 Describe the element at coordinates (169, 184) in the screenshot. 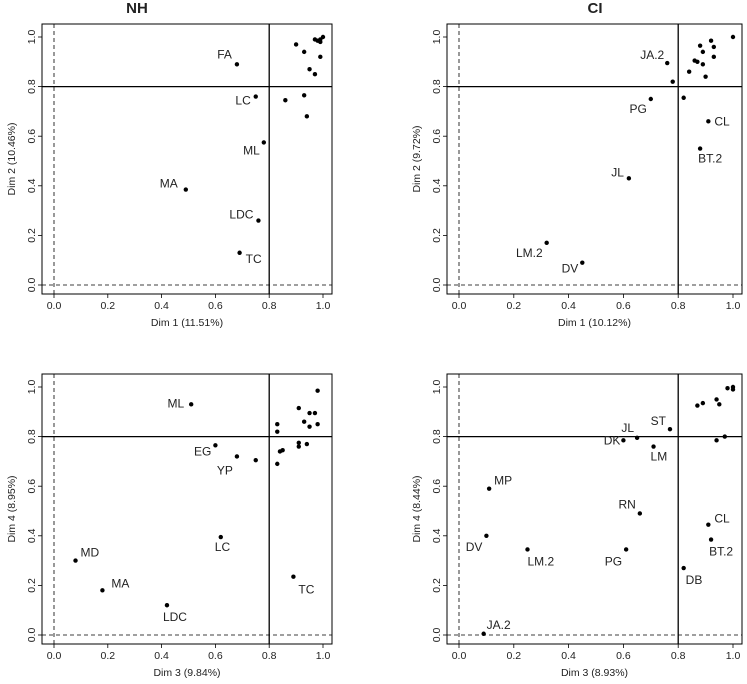

I see `point-label: MA` at that location.